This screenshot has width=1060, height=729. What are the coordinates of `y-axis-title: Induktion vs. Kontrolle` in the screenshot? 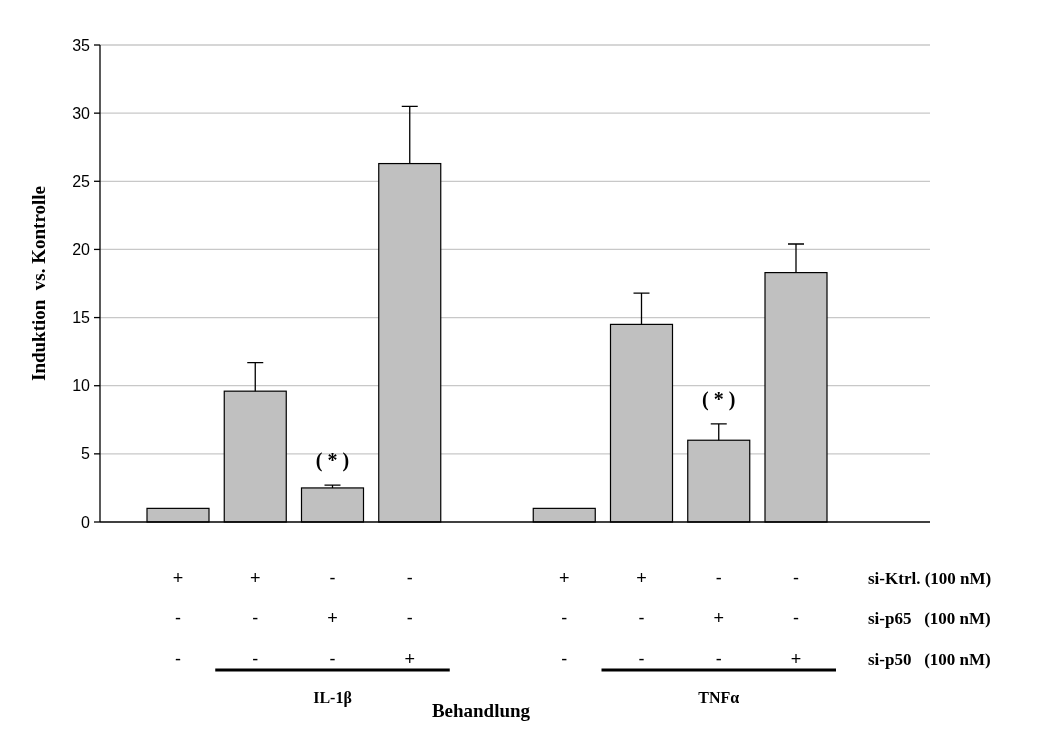 It's located at (38, 283).